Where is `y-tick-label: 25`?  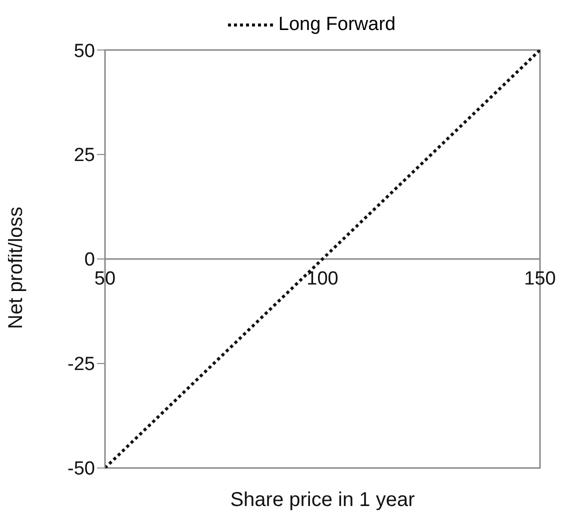 y-tick-label: 25 is located at coordinates (84, 155).